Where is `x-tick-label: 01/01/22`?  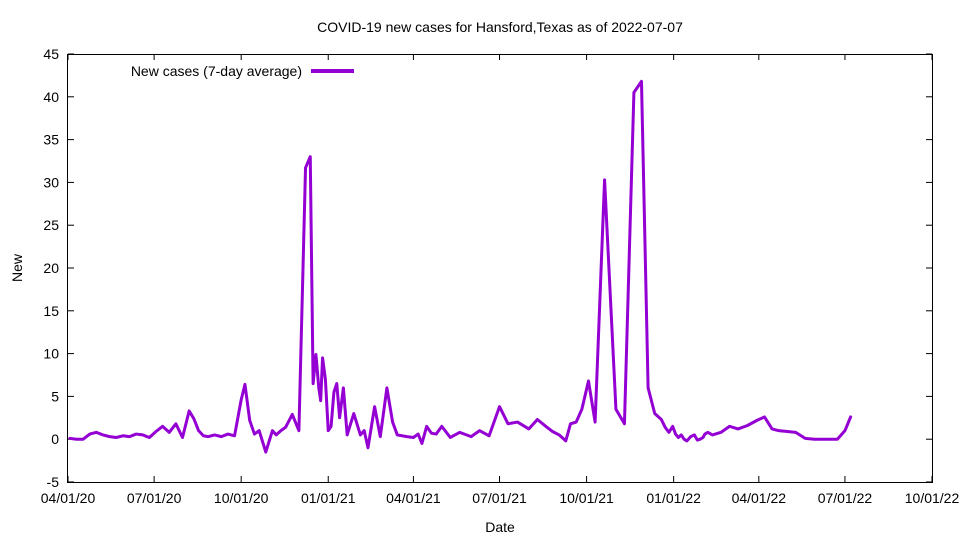 x-tick-label: 01/01/22 is located at coordinates (673, 498).